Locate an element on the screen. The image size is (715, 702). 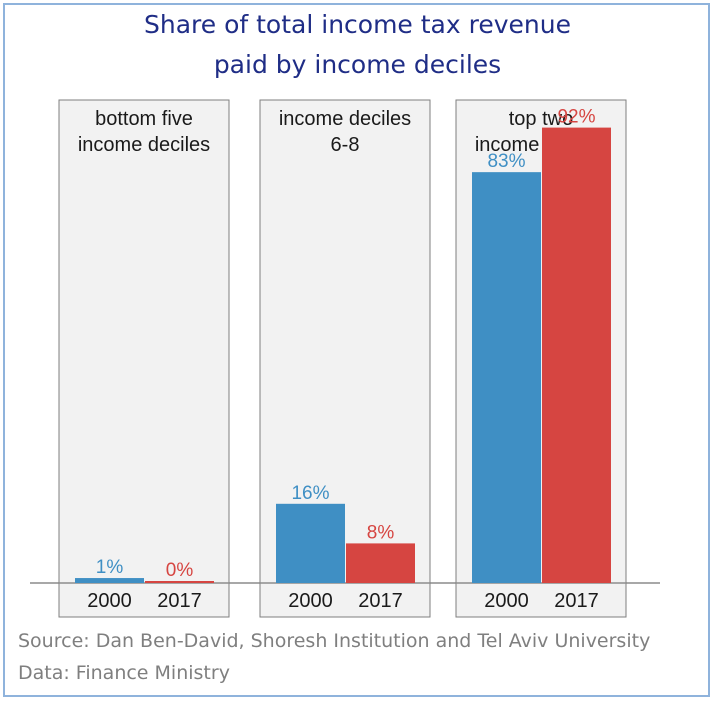
bar-panel-3-2017 is located at coordinates (576, 355).